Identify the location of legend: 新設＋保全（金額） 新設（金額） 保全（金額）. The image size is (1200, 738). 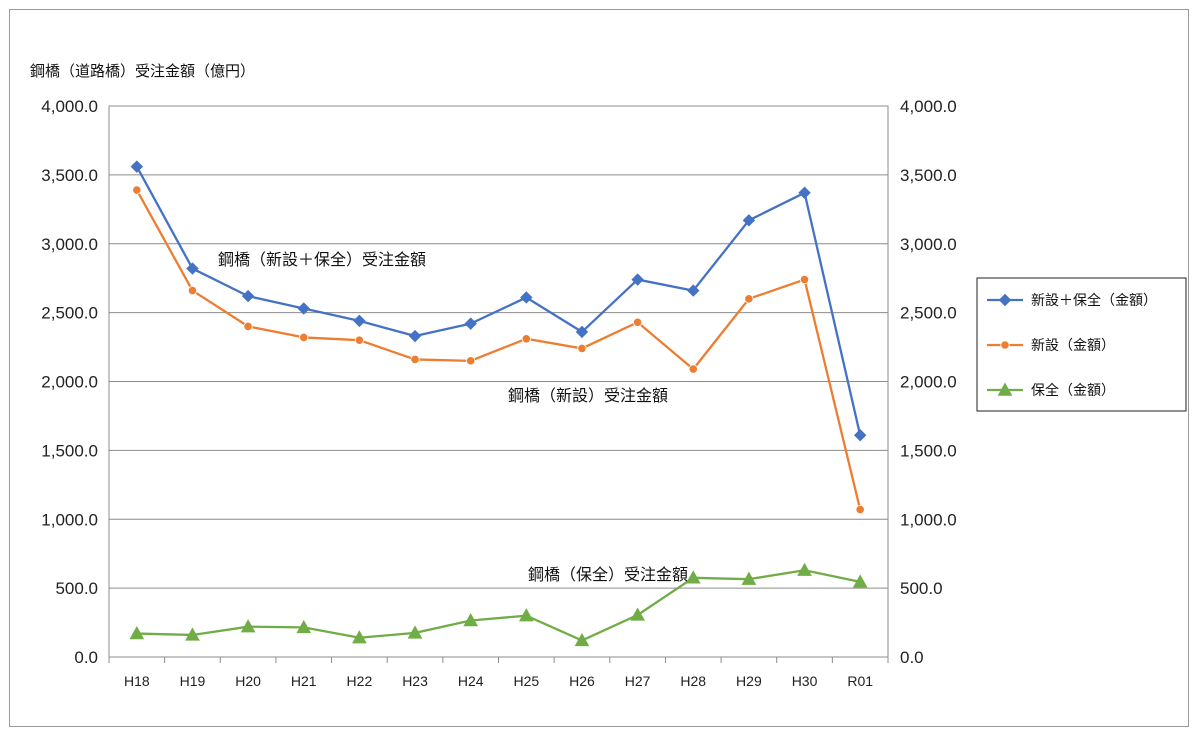
(1081, 344).